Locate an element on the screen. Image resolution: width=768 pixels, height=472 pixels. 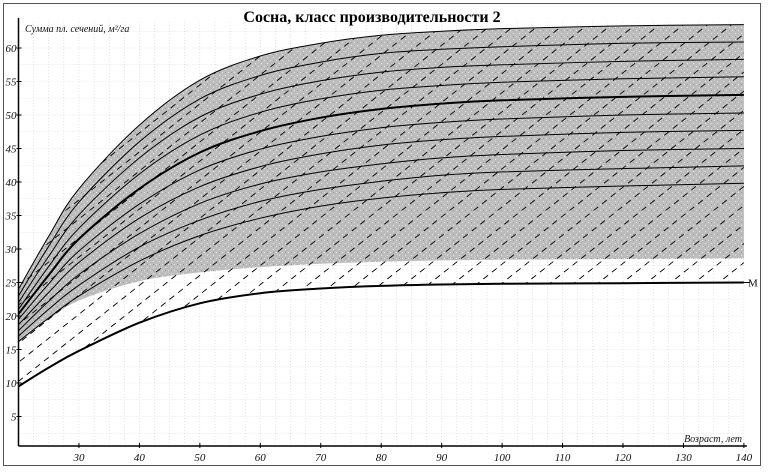
y-tick-label: 25 is located at coordinates (12, 284).